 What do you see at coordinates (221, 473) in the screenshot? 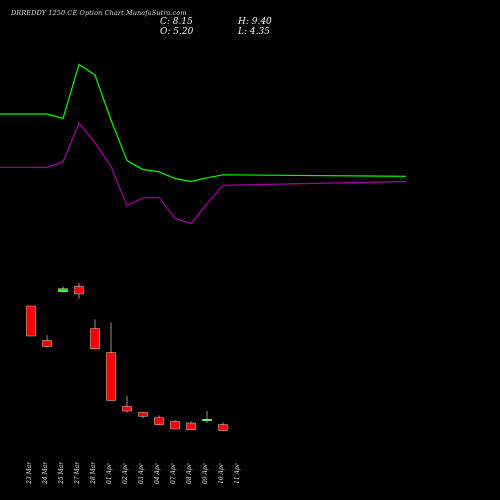
I see `x-tick-label: 10 Apr` at bounding box center [221, 473].